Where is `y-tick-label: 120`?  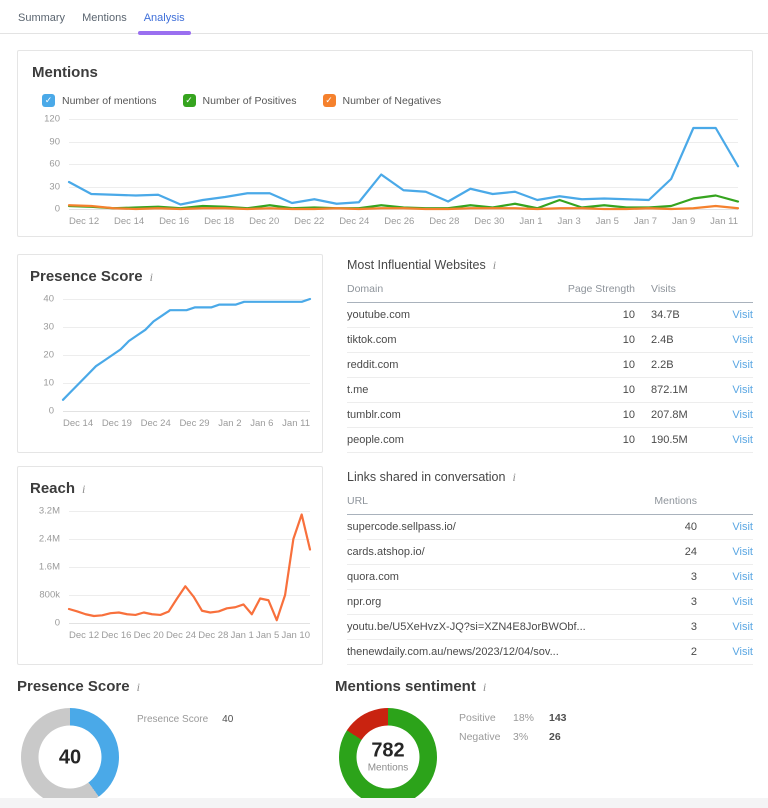
y-tick-label: 120 is located at coordinates (52, 119).